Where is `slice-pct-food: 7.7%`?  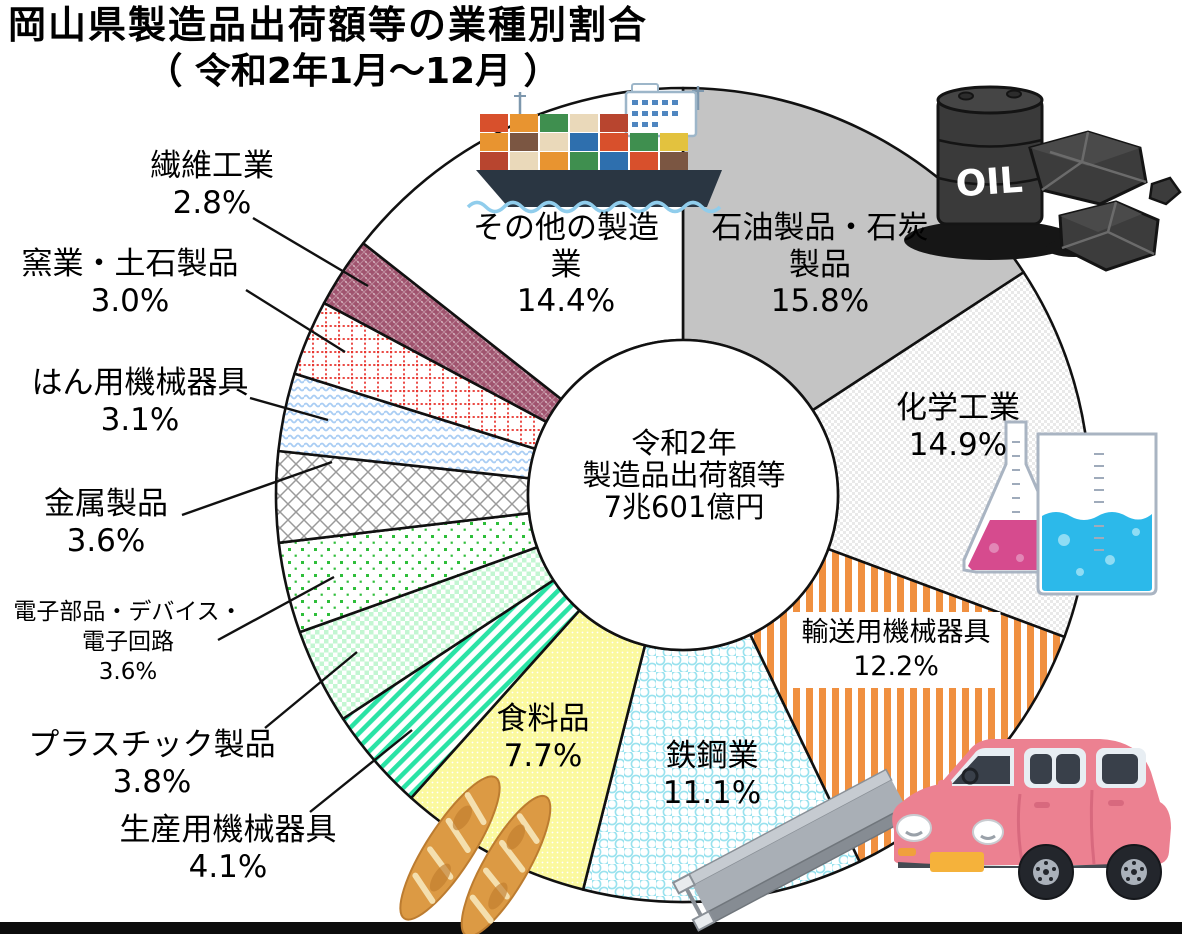
slice-pct-food: 7.7% is located at coordinates (543, 755).